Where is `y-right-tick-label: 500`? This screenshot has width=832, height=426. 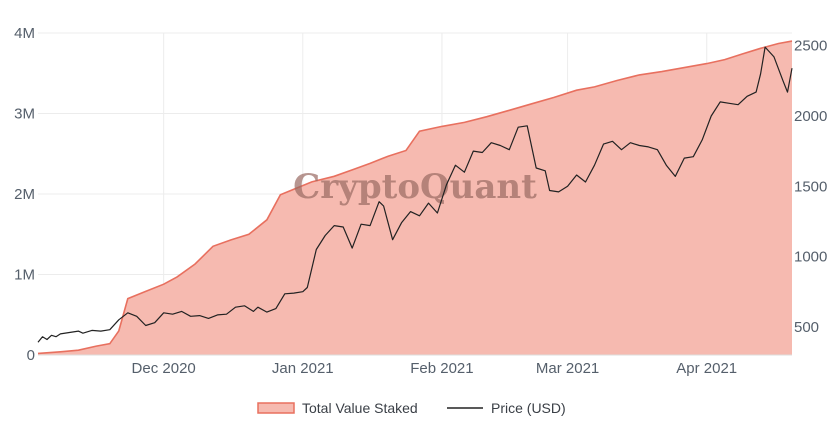
y-right-tick-label: 500 is located at coordinates (806, 327).